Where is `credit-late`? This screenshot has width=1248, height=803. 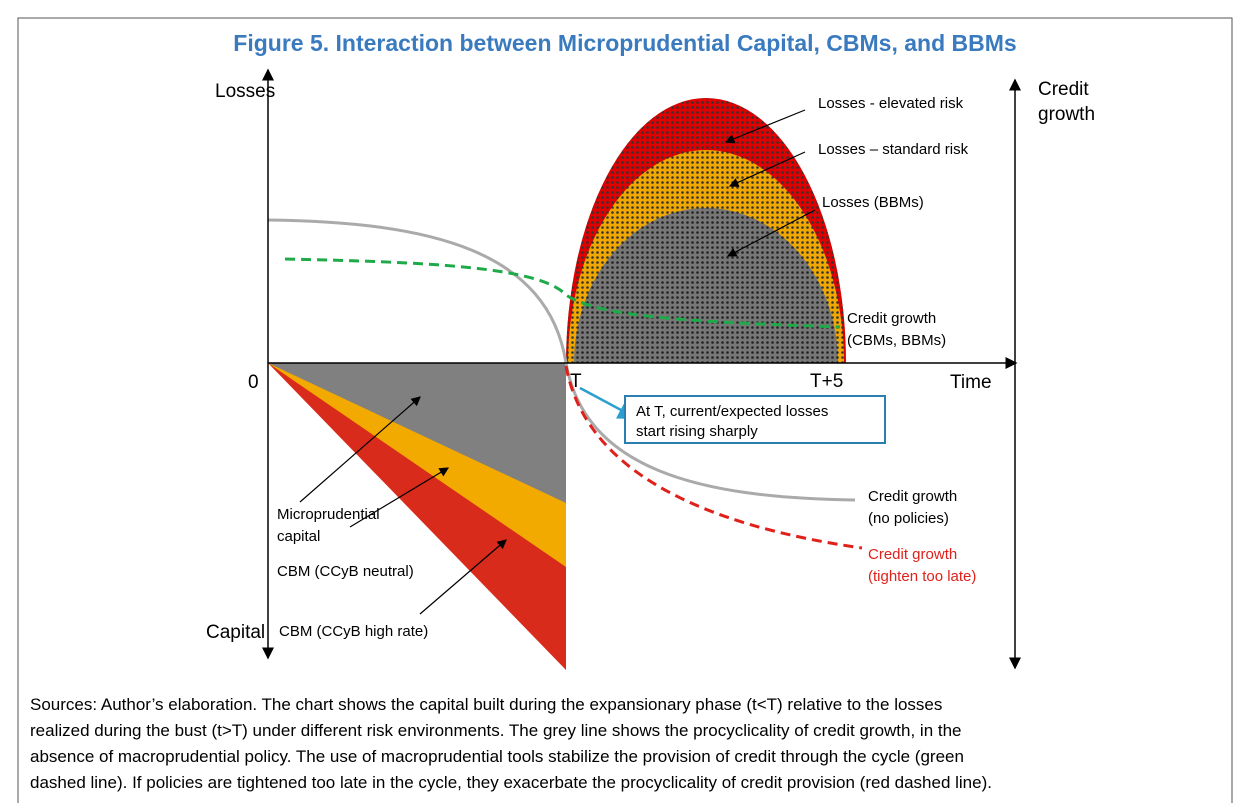
credit-late is located at coordinates (713, 457).